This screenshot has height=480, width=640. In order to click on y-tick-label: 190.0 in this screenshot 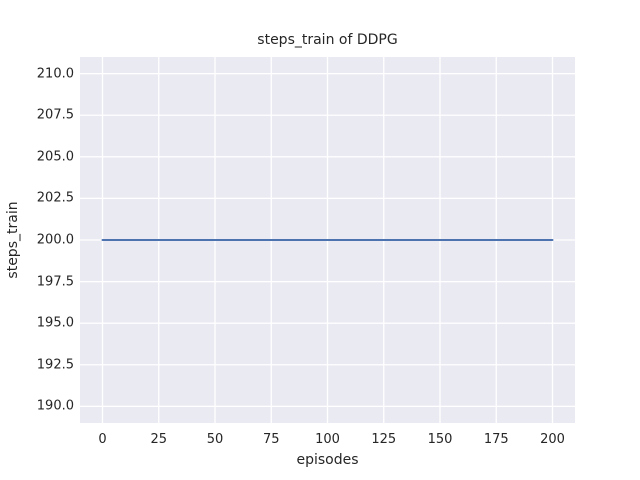, I will do `click(55, 406)`.